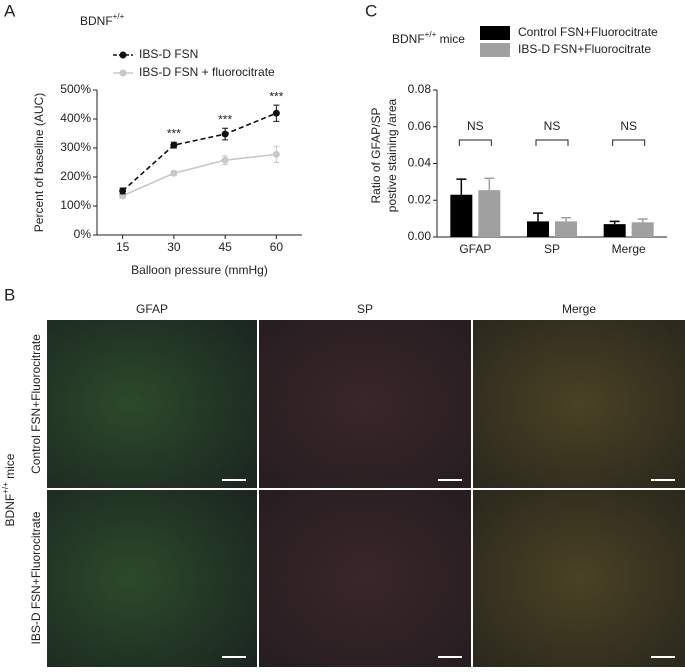  Describe the element at coordinates (450, 39) in the screenshot. I see `title-text: mice` at that location.